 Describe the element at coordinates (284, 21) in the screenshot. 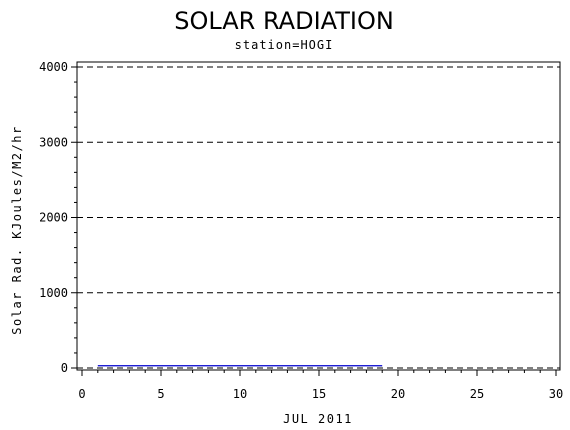

I see `chart-title: SOLAR RADIATION` at that location.